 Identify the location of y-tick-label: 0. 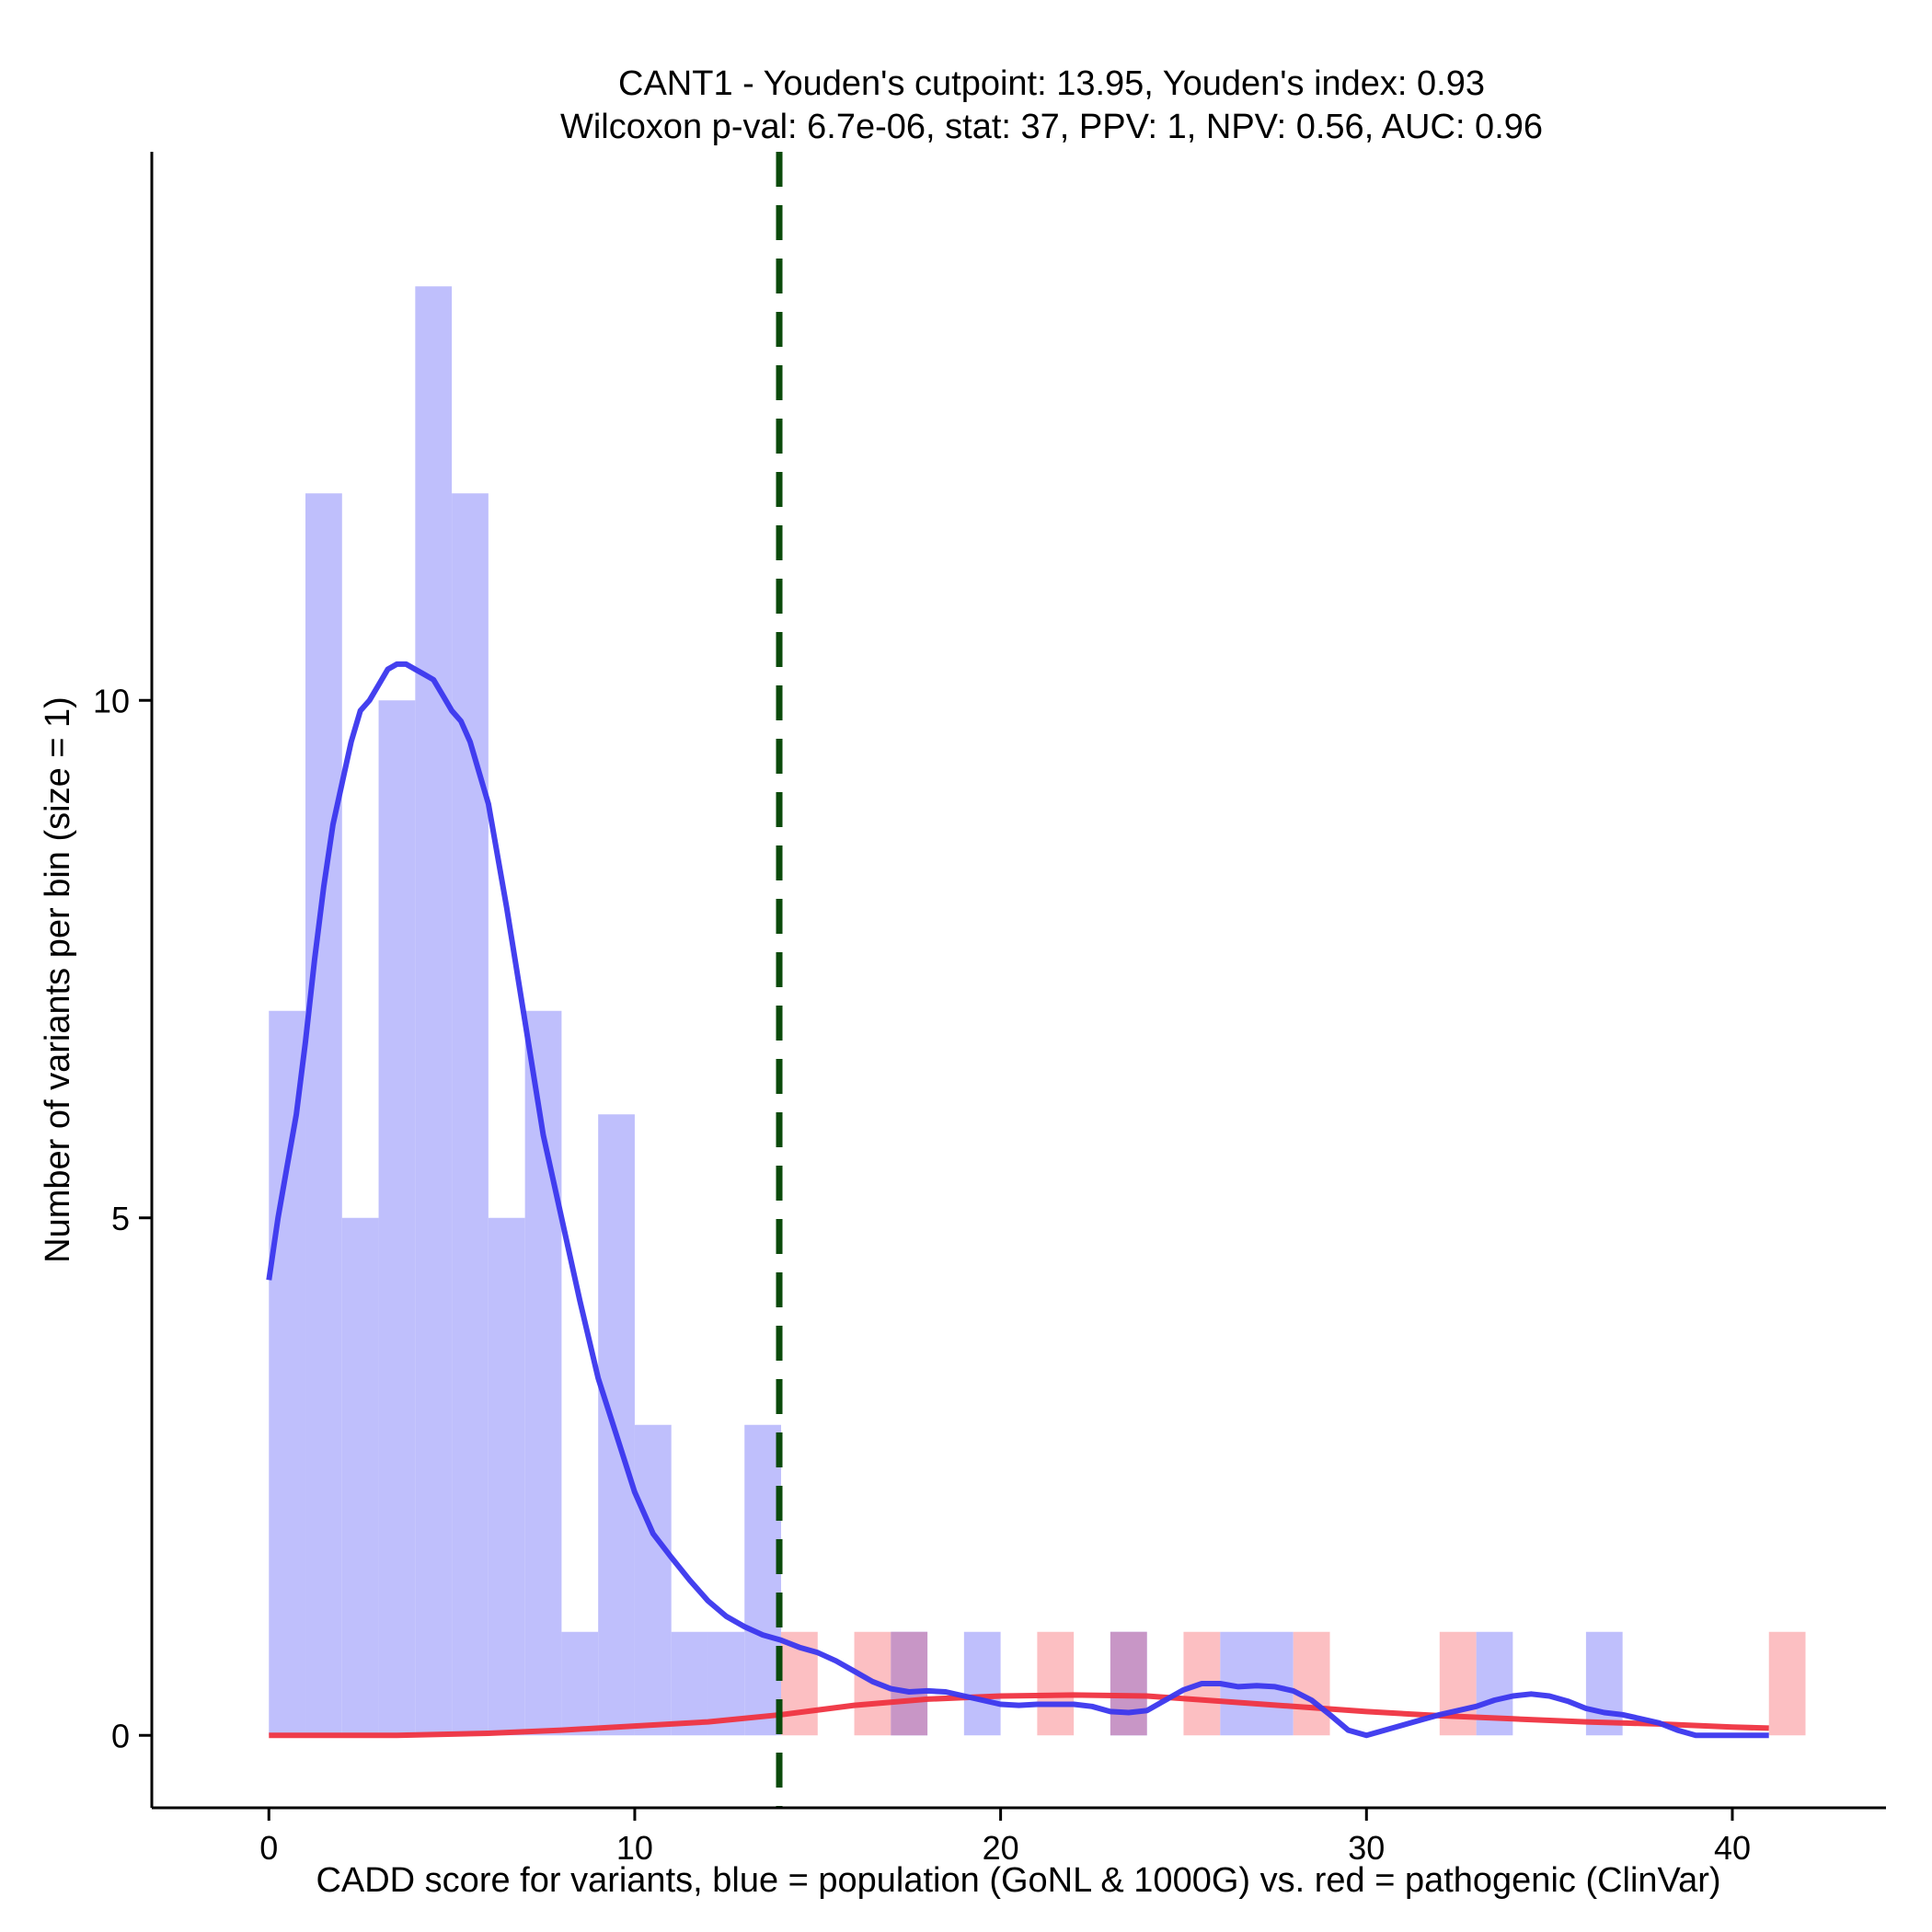
(120, 1735).